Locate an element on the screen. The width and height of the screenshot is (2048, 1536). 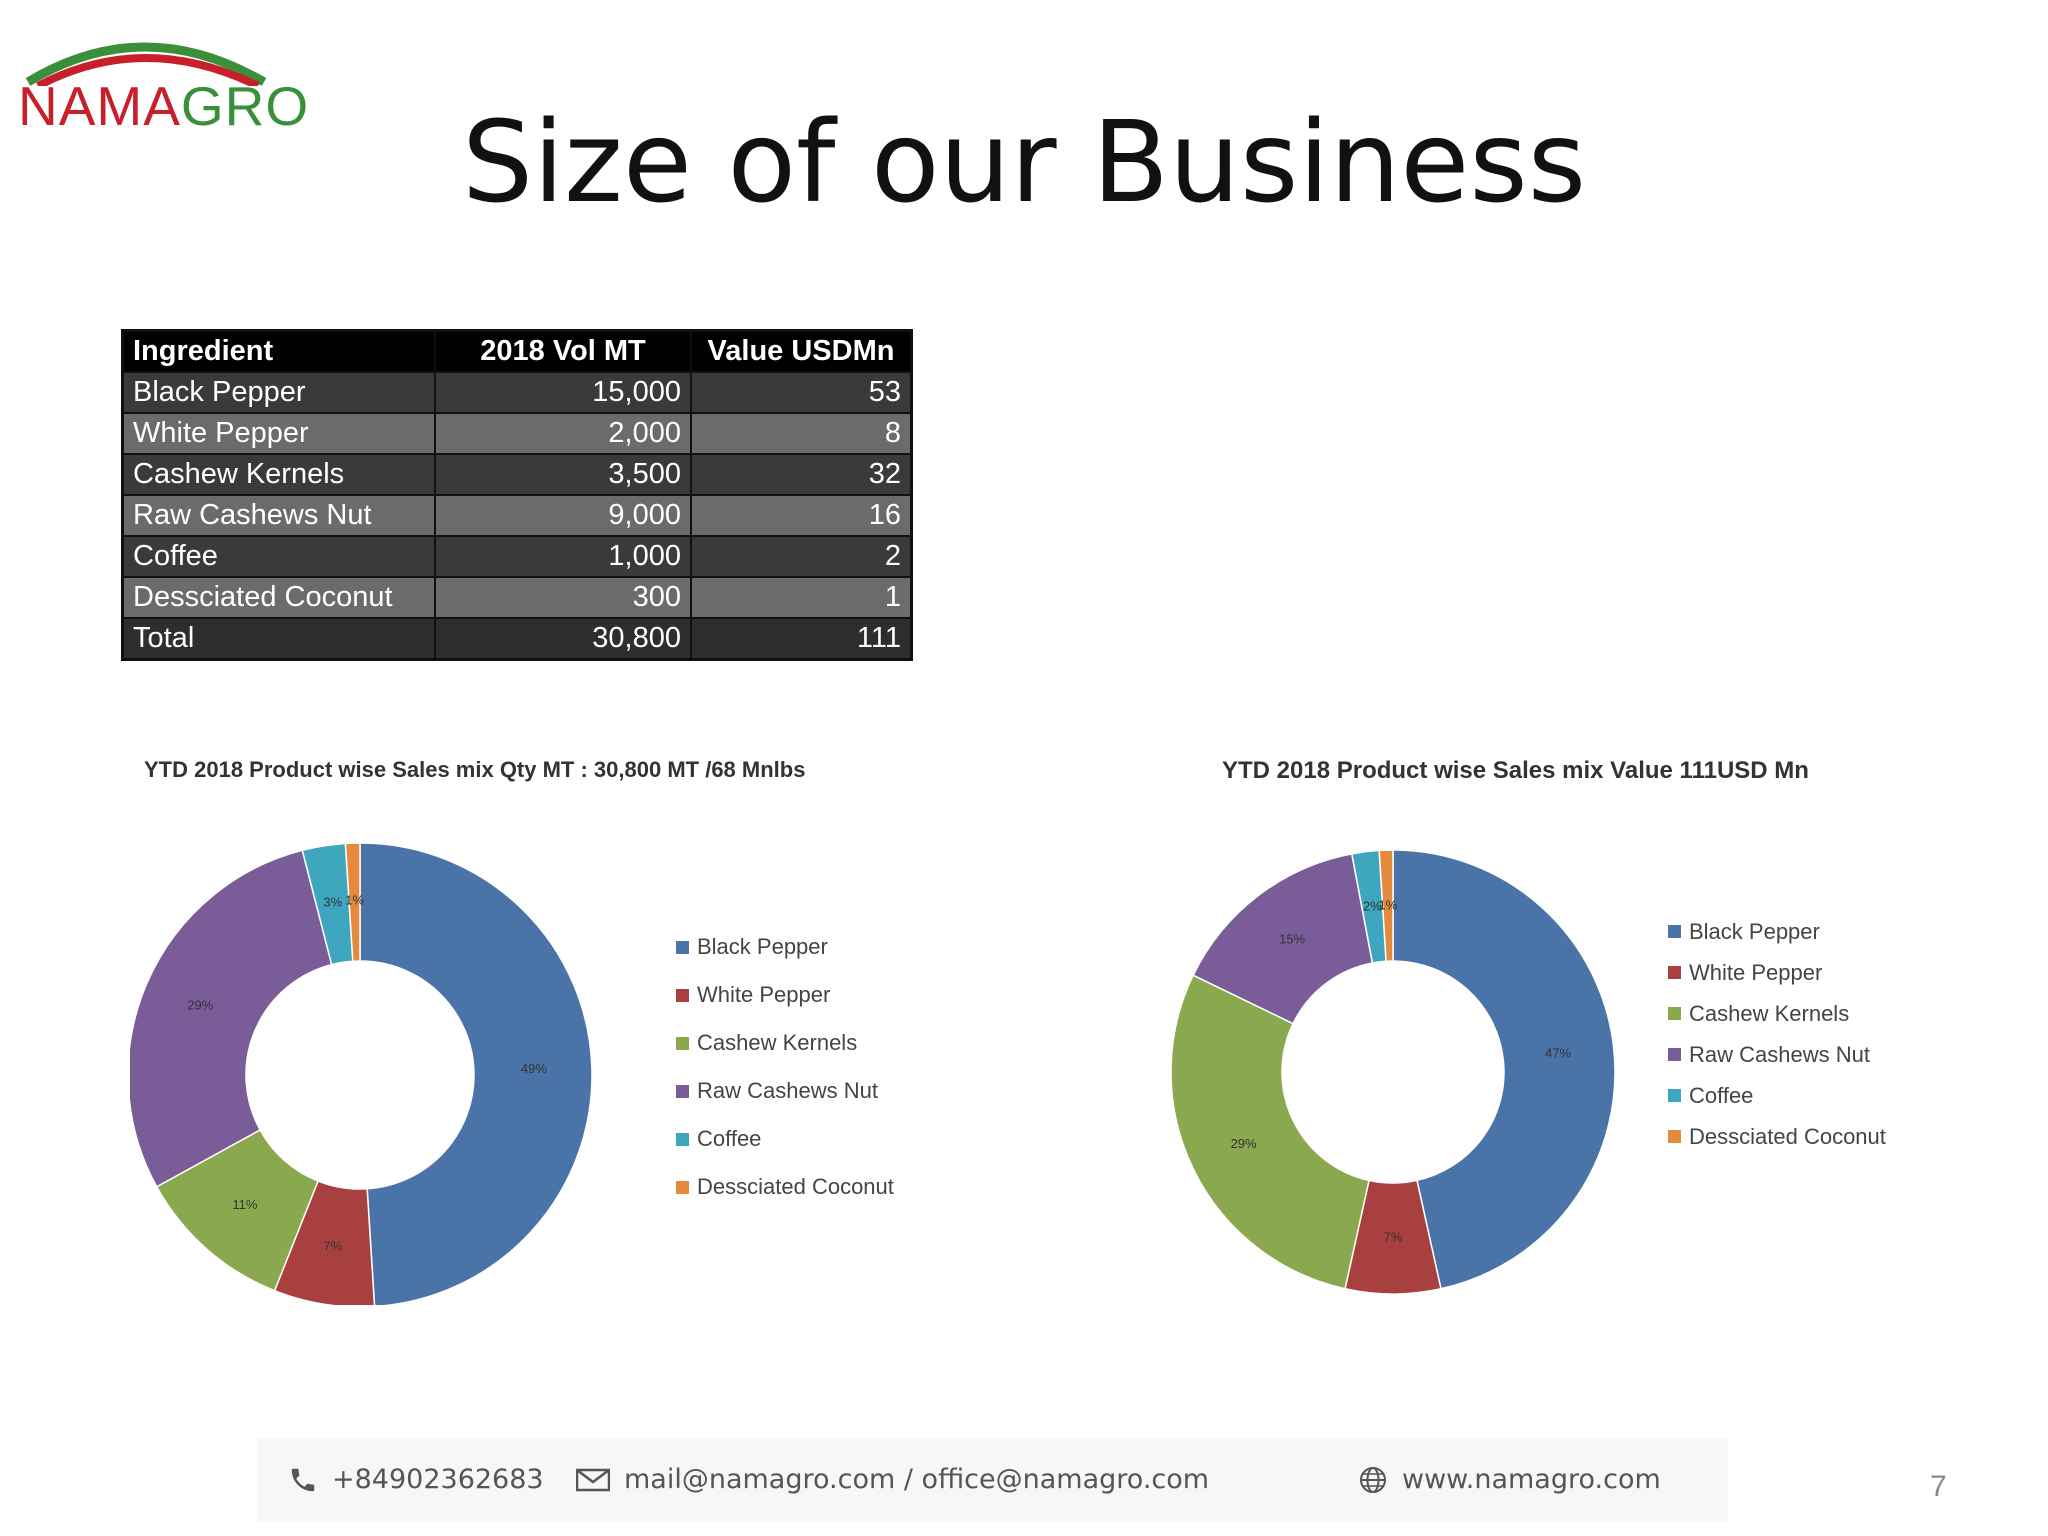
logo-arc-icon is located at coordinates (146, 64).